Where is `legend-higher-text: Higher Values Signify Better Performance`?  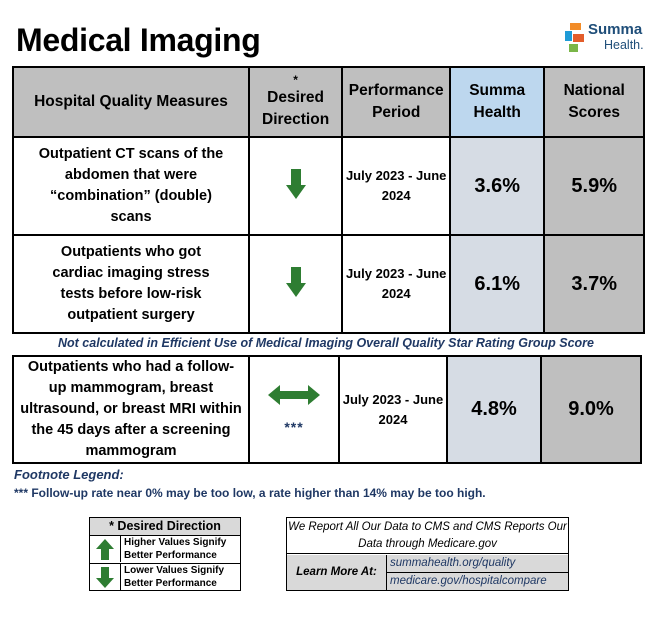 legend-higher-text: Higher Values Signify Better Performance is located at coordinates (175, 549).